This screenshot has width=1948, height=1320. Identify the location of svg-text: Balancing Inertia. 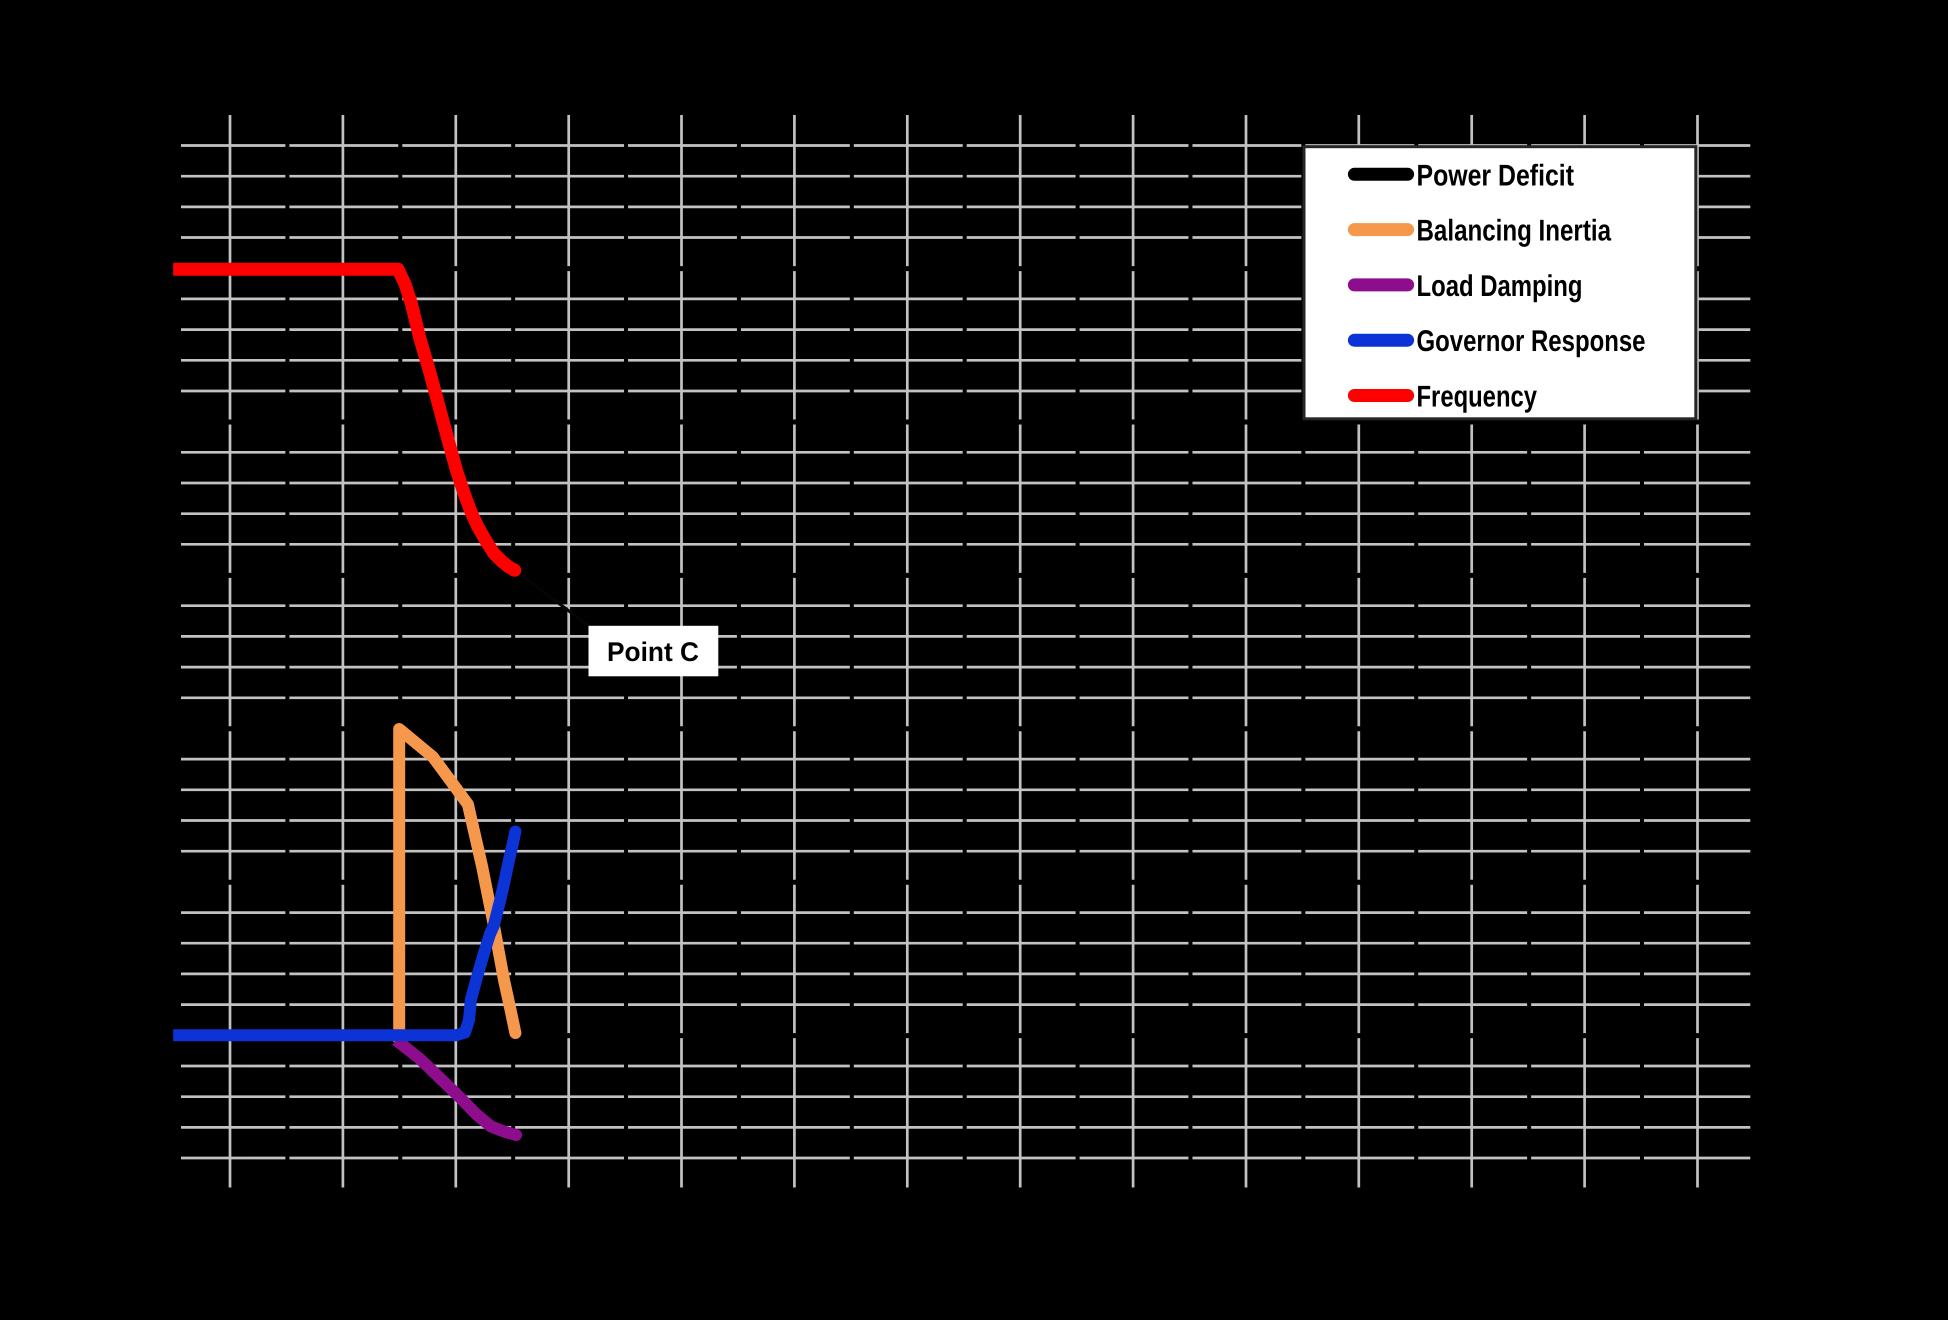
(1514, 231).